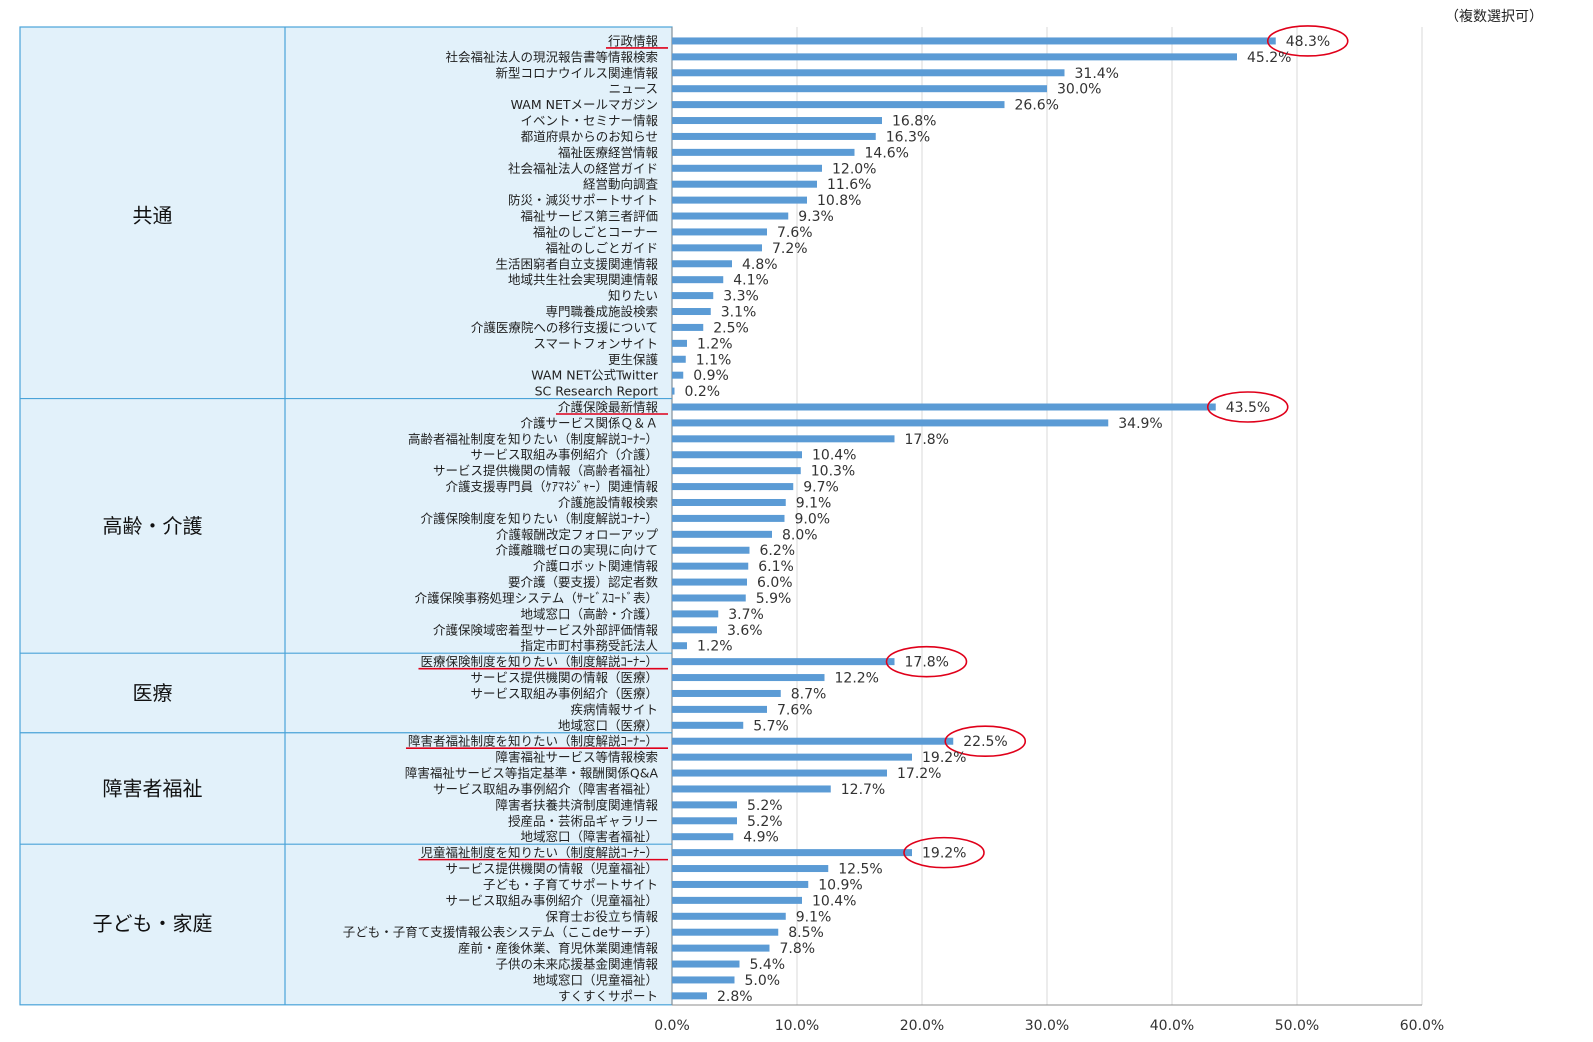 The width and height of the screenshot is (1593, 1042). I want to click on x-tick-label: 60.0%, so click(1422, 1026).